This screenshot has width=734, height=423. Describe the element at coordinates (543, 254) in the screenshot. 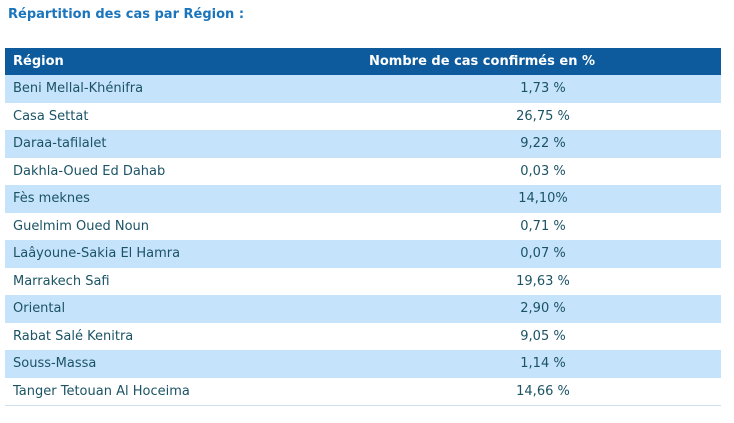

I see `value-cell: 0,07 %` at that location.